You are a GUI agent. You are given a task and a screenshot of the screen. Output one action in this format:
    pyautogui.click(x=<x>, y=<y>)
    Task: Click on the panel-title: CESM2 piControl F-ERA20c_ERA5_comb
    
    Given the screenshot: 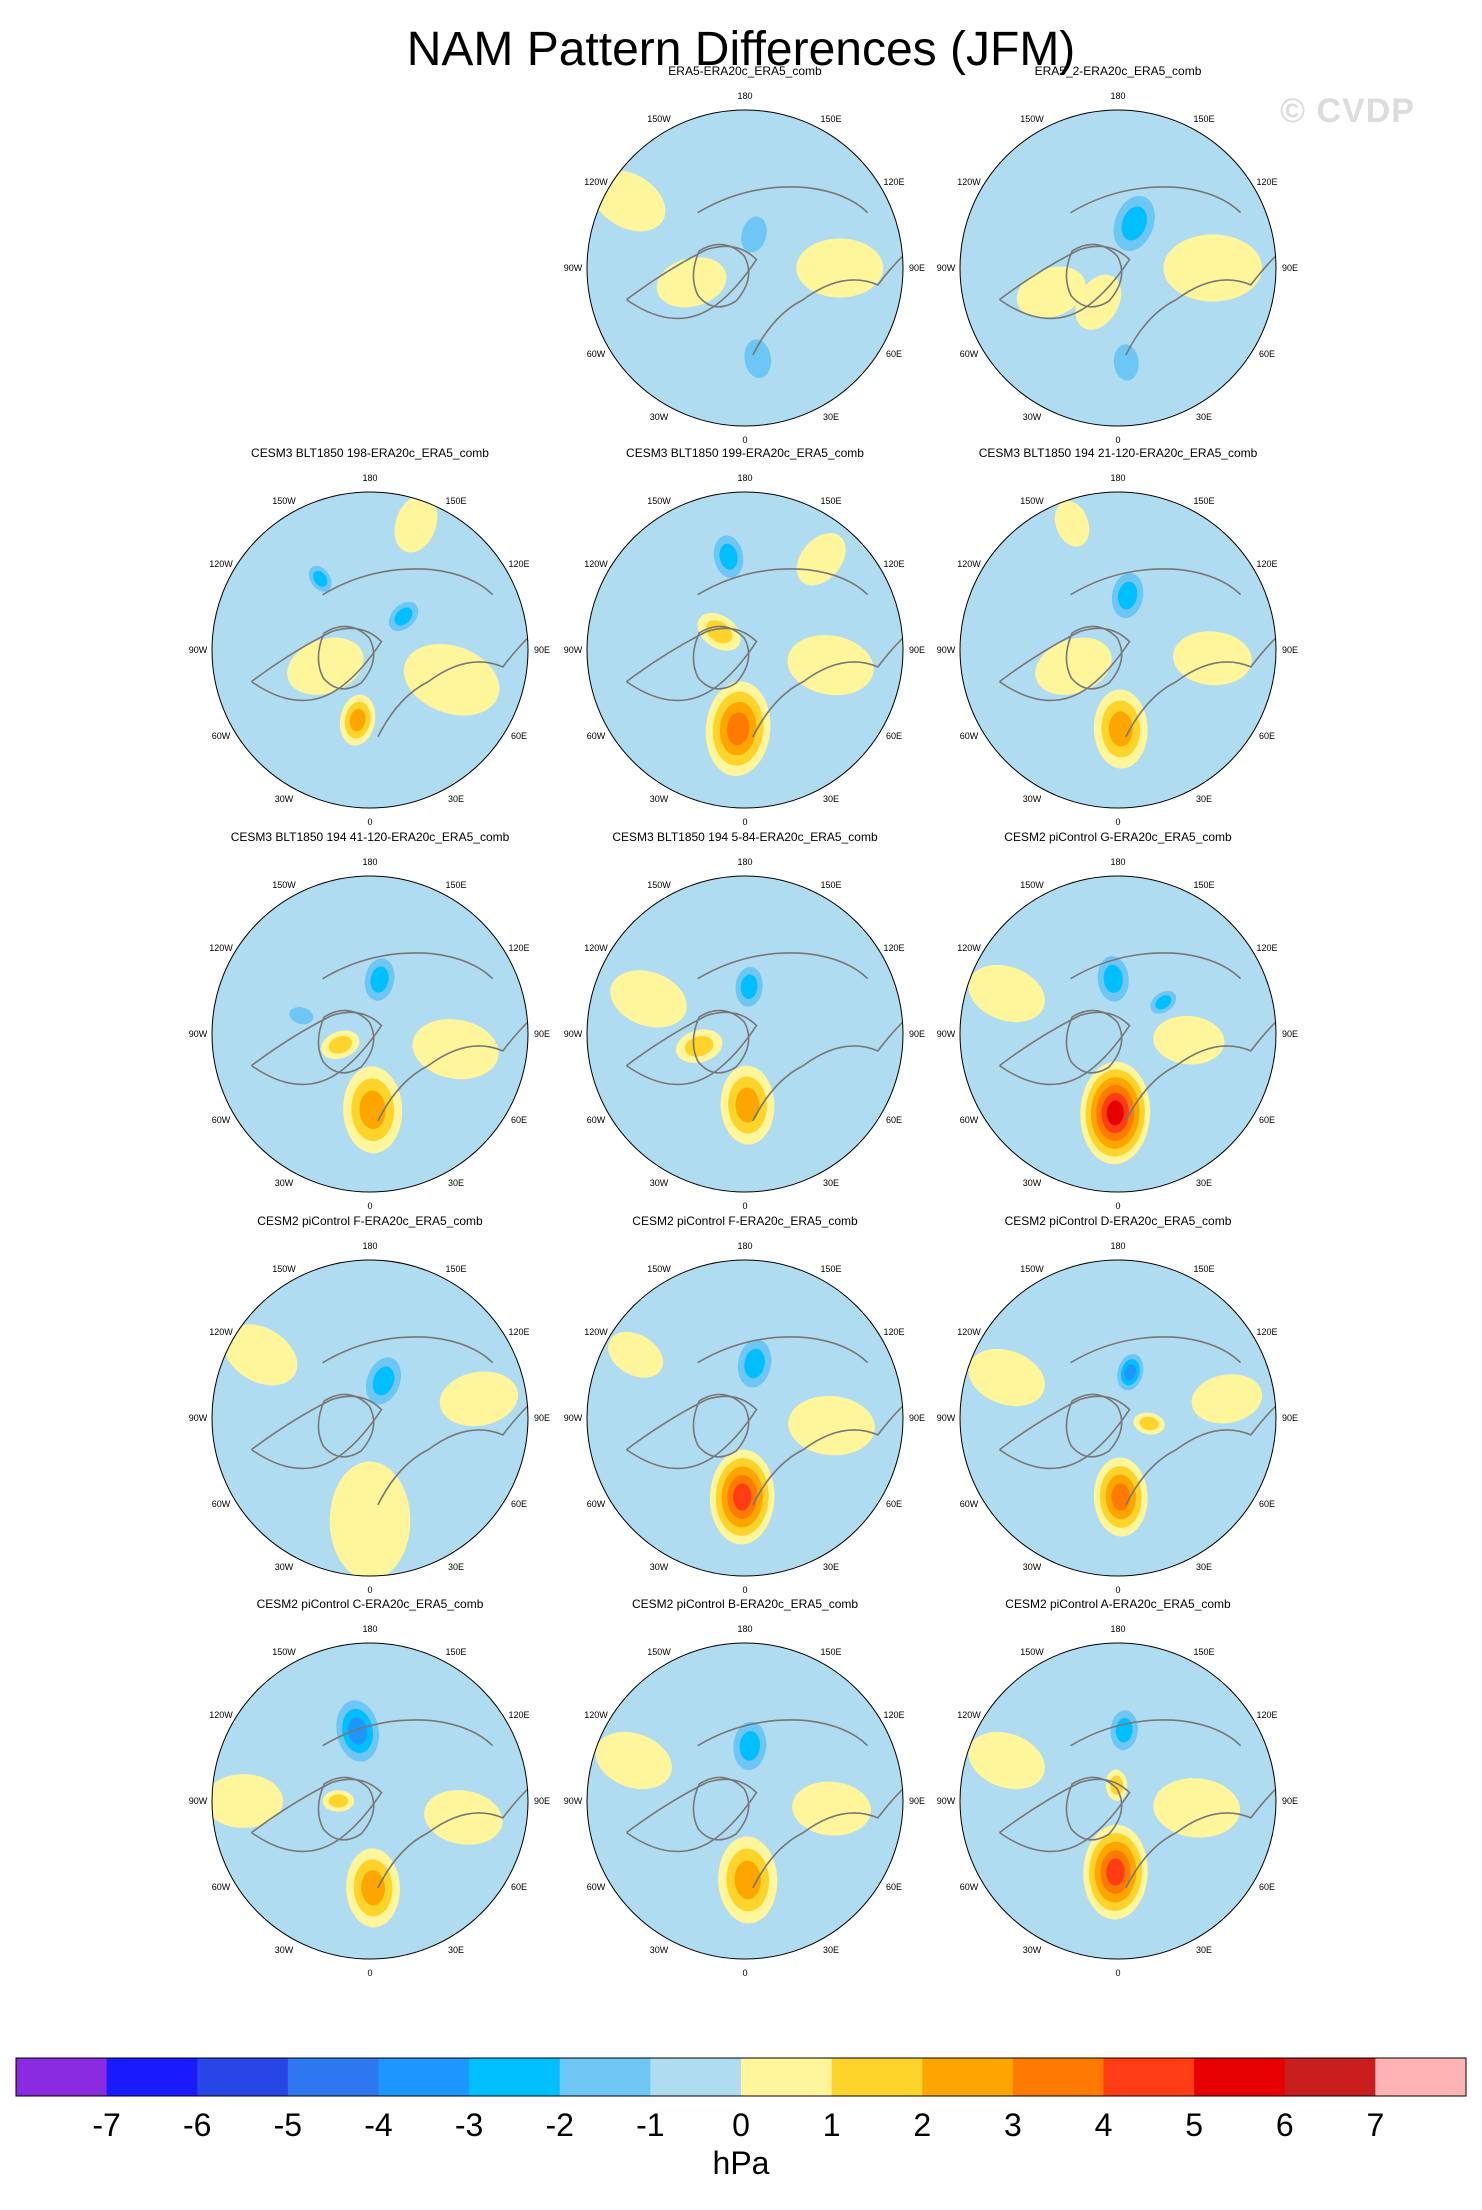 What is the action you would take?
    pyautogui.click(x=745, y=1221)
    